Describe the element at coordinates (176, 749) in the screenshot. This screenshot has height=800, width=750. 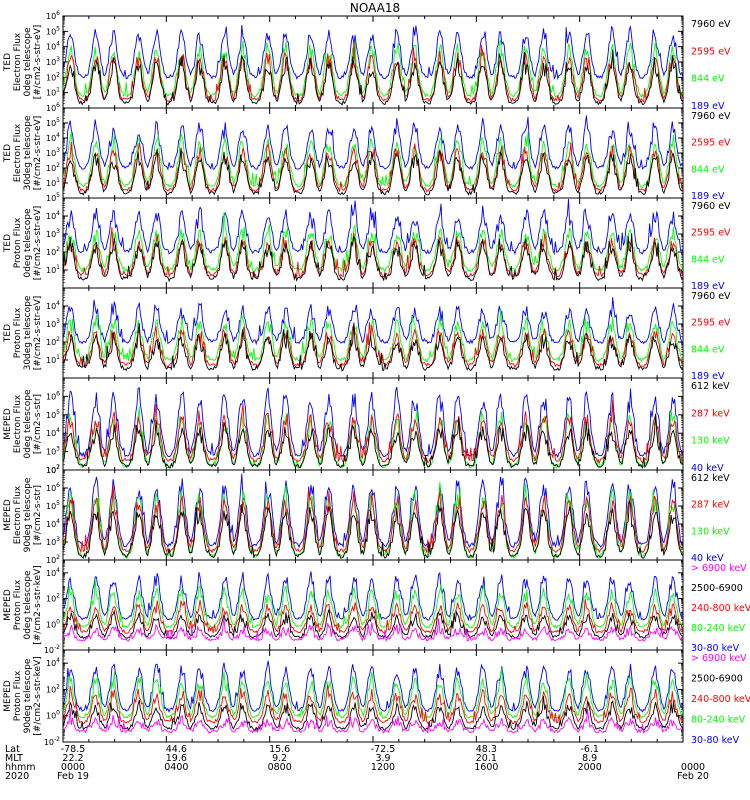
I see `footer-lat-value: 44.6` at that location.